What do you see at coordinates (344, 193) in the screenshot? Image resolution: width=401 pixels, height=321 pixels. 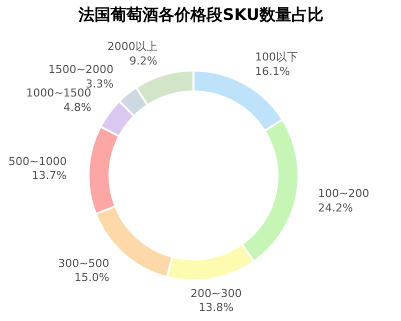 I see `slice-label: 100~200` at bounding box center [344, 193].